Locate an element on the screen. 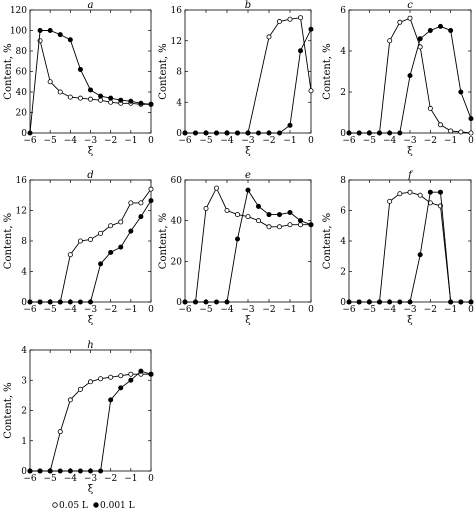 The image size is (474, 509). series-line-open is located at coordinates (248, 75).